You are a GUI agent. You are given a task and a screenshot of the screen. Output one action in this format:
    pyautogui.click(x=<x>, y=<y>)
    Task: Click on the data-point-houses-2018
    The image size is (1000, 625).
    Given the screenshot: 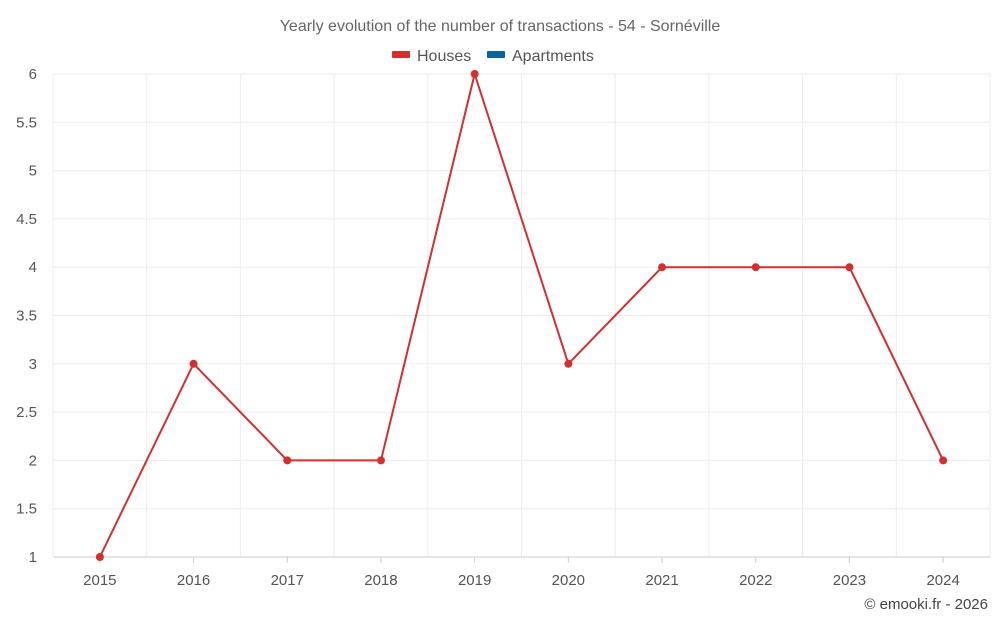 What is the action you would take?
    pyautogui.click(x=380, y=460)
    